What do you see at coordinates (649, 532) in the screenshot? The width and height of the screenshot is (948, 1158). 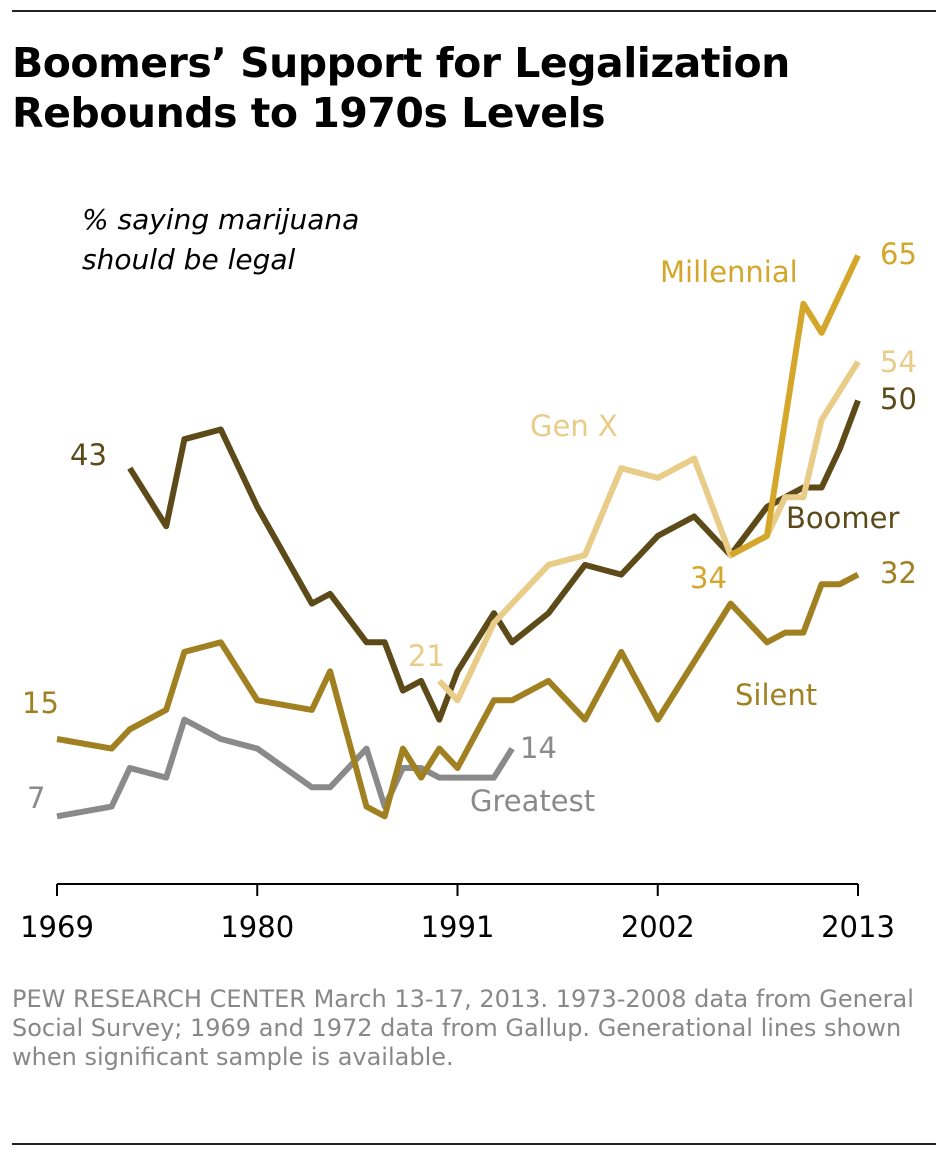 I see `series-line-gen-x` at bounding box center [649, 532].